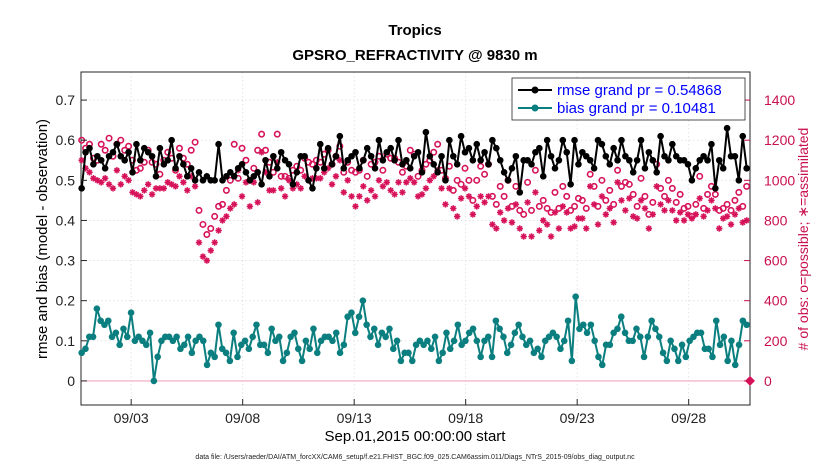 The width and height of the screenshot is (830, 470). Describe the element at coordinates (66, 180) in the screenshot. I see `y-tick-label: 0.5` at that location.